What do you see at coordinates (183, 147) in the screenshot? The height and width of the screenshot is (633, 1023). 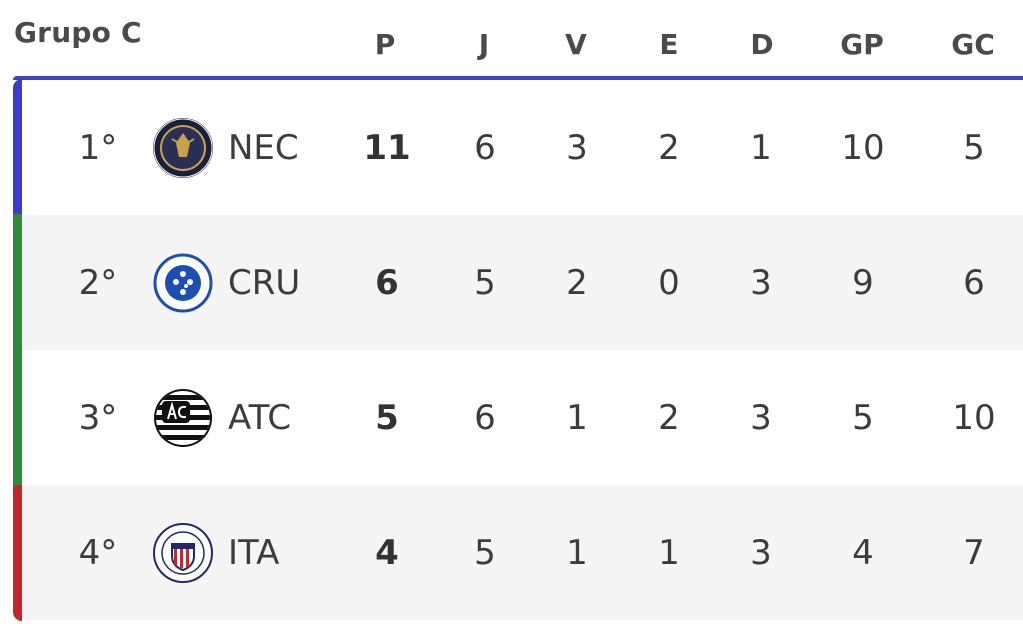 I see `north-esporte-clube-crest-icon` at bounding box center [183, 147].